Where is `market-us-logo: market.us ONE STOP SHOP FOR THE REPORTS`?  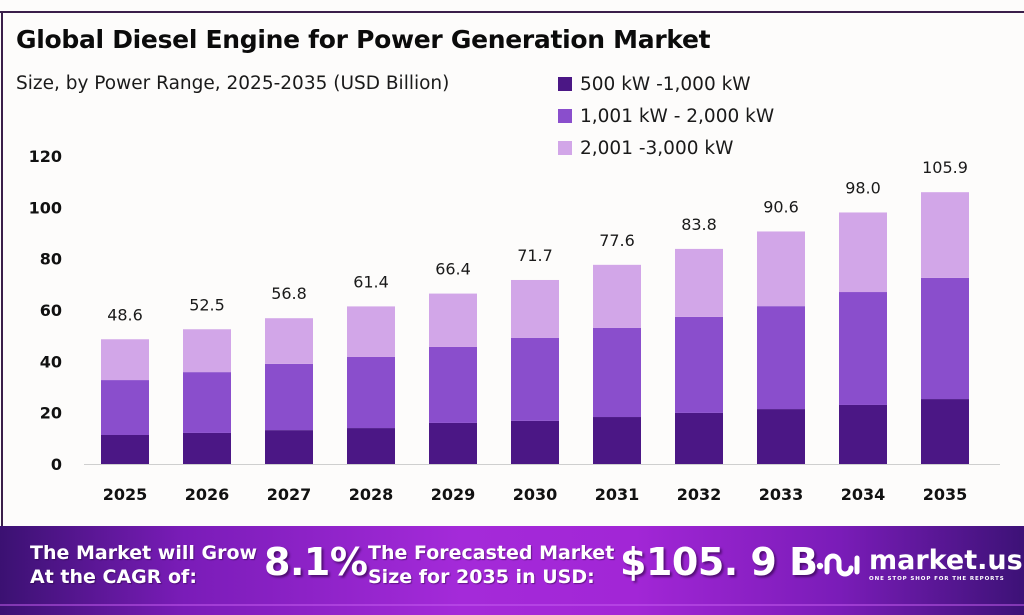
market-us-logo: market.us ONE STOP SHOP FOR THE REPORTS is located at coordinates (919, 564).